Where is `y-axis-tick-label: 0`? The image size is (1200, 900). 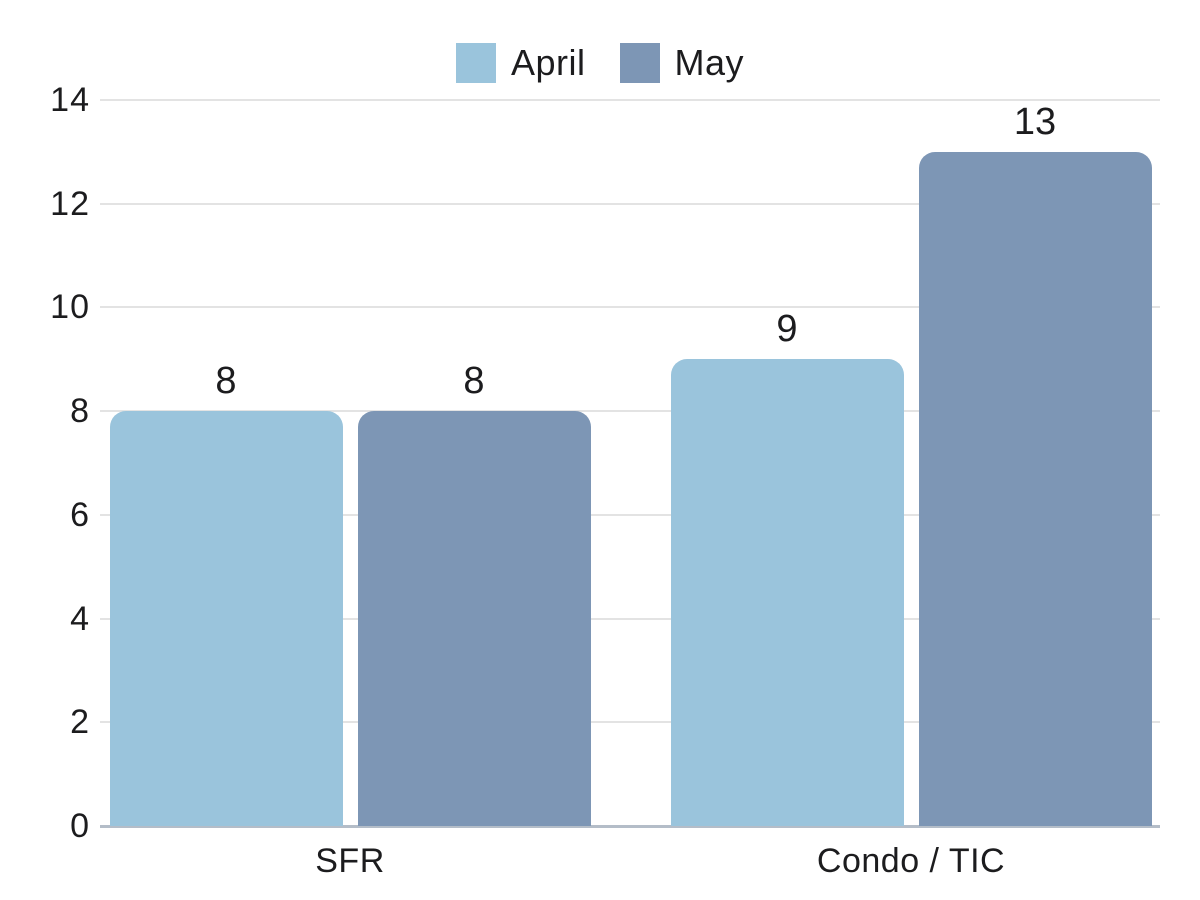
y-axis-tick-label: 0 is located at coordinates (80, 826).